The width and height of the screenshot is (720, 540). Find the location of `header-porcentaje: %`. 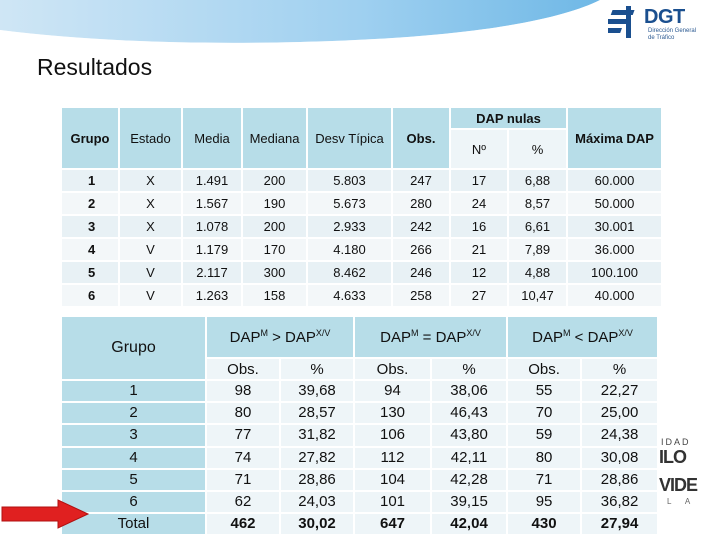

header-porcentaje: % is located at coordinates (537, 149).